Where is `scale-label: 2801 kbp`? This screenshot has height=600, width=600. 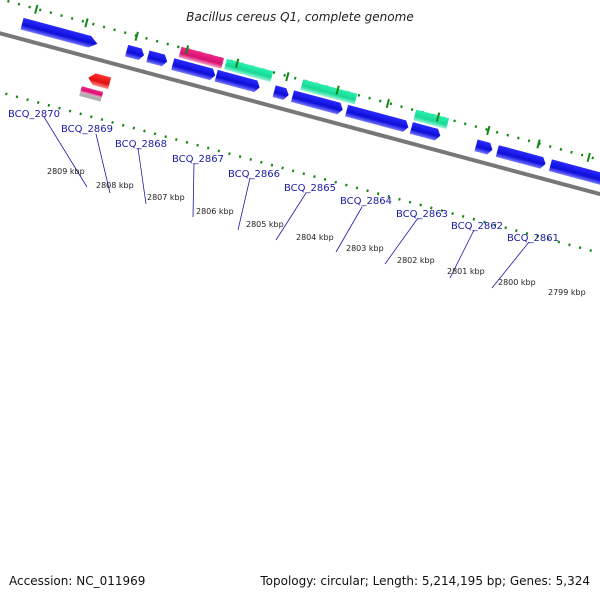 scale-label: 2801 kbp is located at coordinates (466, 271).